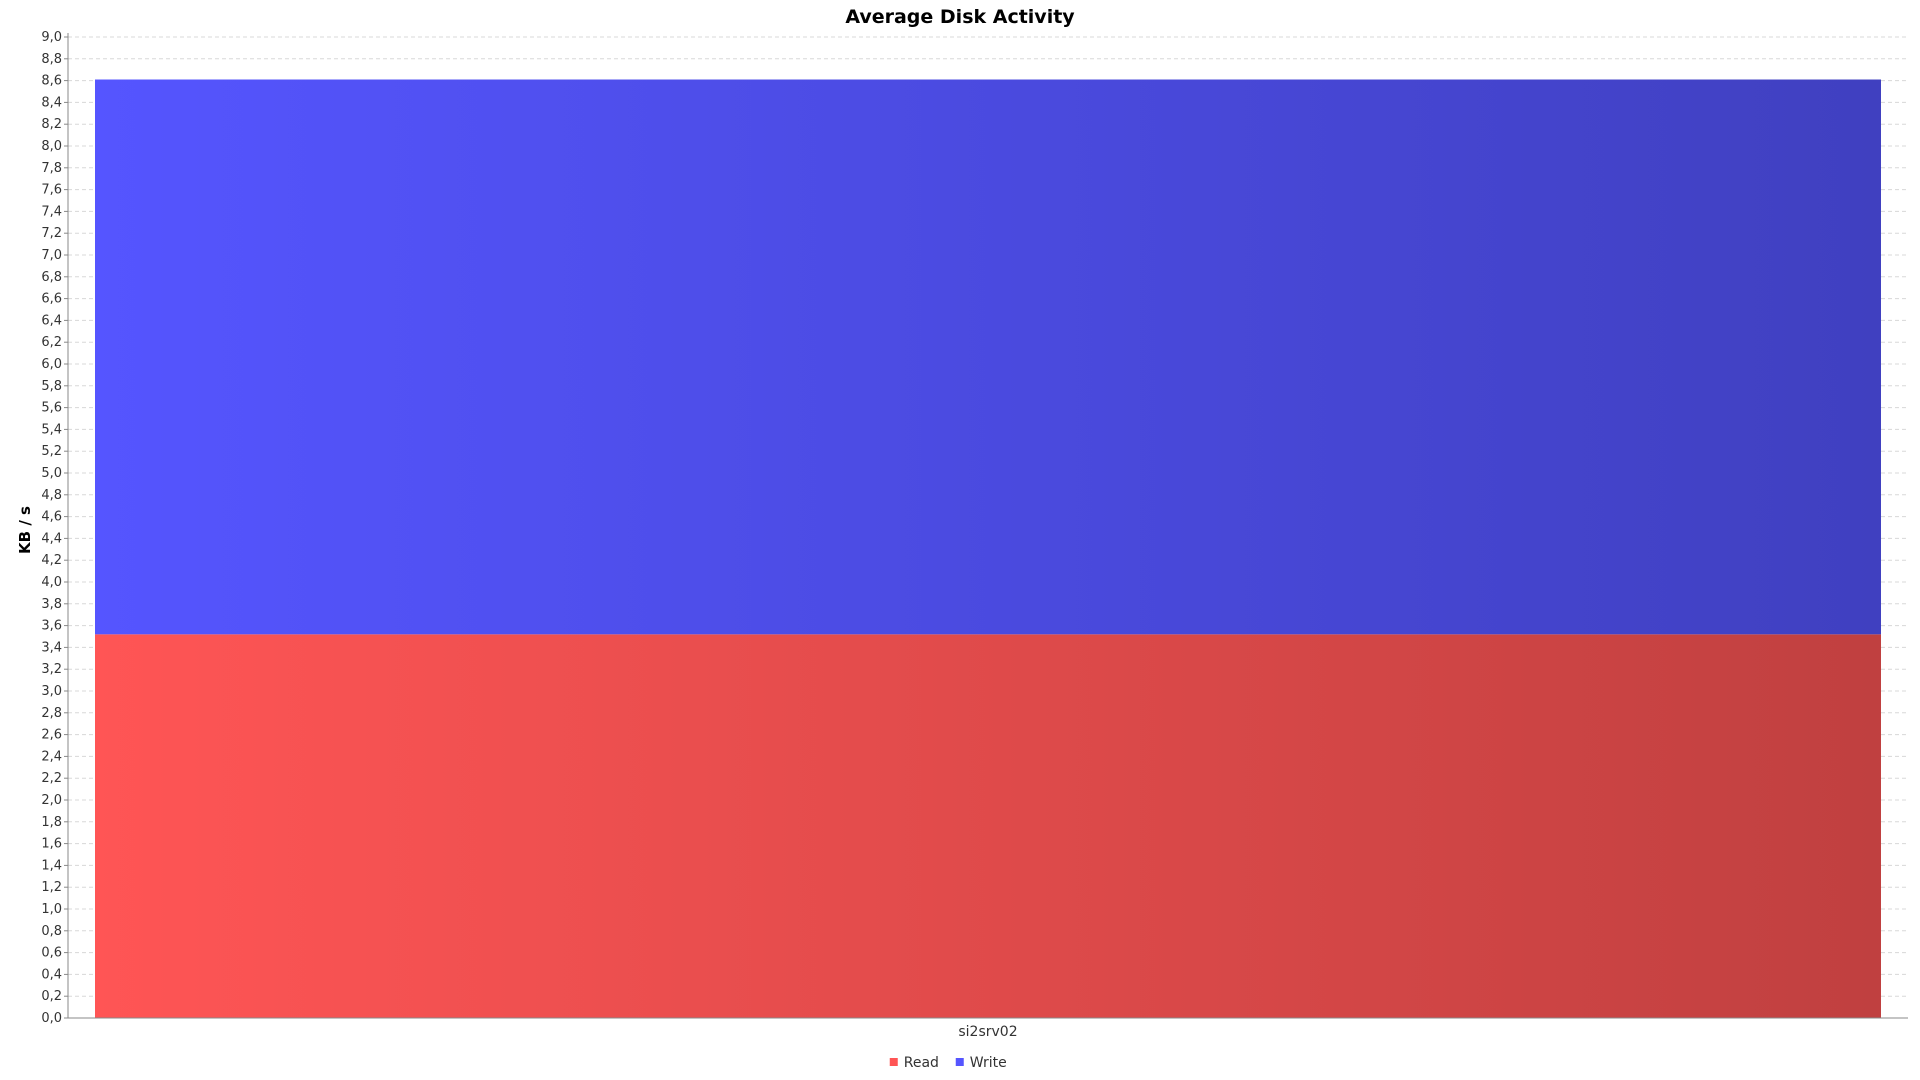 The image size is (1920, 1080). What do you see at coordinates (921, 1063) in the screenshot?
I see `legend-label-read: Read` at bounding box center [921, 1063].